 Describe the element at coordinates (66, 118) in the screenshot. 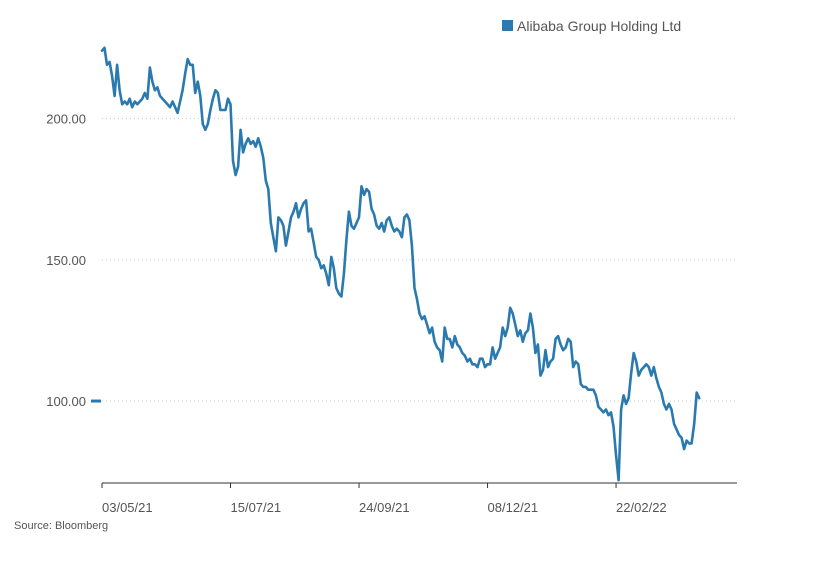

I see `y-tick-label: 200.00` at that location.